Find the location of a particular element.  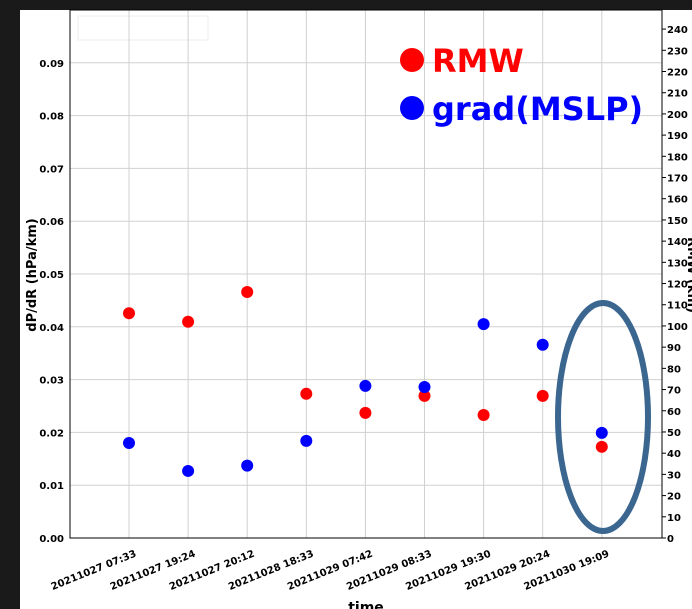

y2-tick-label: 180 is located at coordinates (677, 157).